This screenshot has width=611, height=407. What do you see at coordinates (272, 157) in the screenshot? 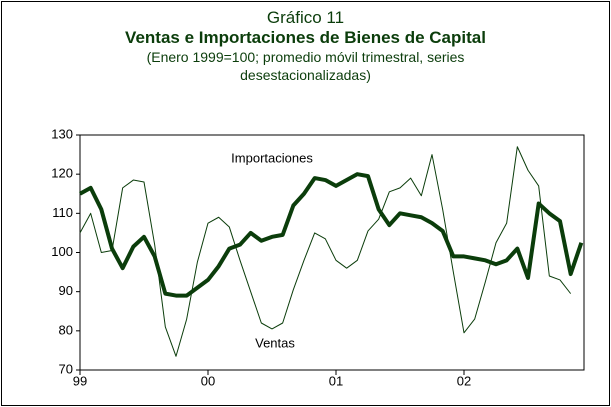
I see `annotation: Importaciones` at bounding box center [272, 157].